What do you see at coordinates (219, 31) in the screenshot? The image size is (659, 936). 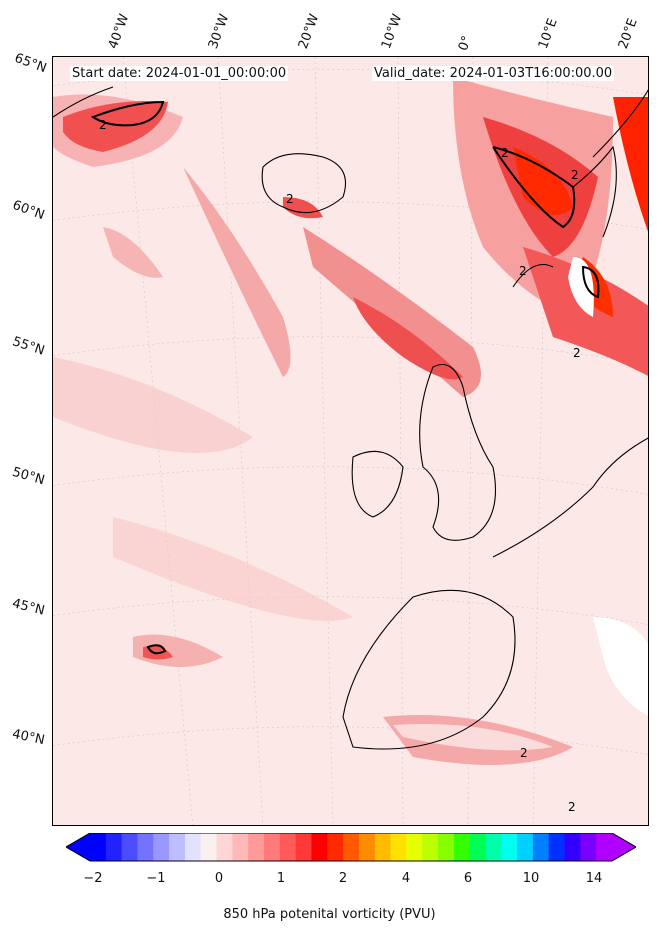 I see `longitude-label: 30°W` at bounding box center [219, 31].